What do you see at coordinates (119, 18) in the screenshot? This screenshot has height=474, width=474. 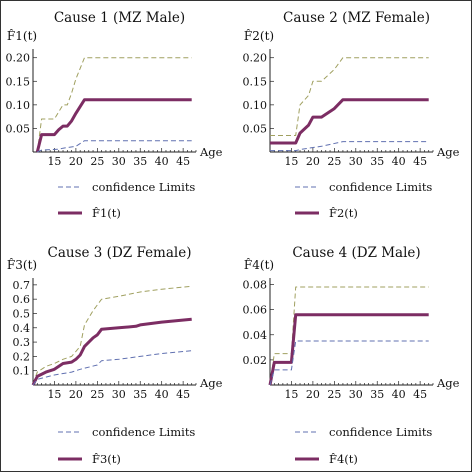 I see `panel-title: Cause 1 (MZ Male)` at bounding box center [119, 18].